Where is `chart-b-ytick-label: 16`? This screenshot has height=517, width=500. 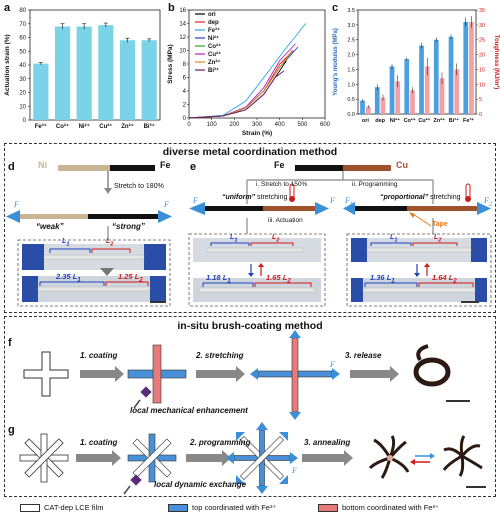
chart-b-ytick-label: 16 is located at coordinates (182, 11).